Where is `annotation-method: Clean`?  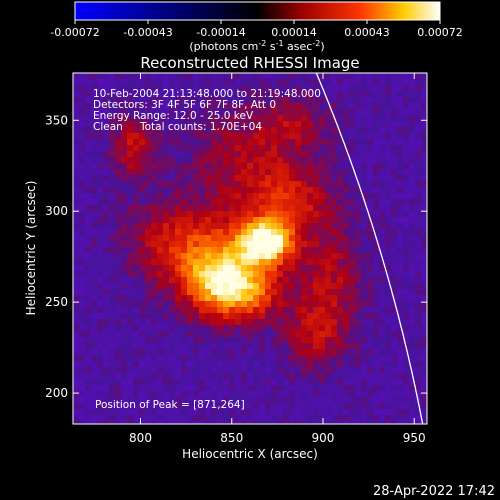
annotation-method: Clean is located at coordinates (108, 127).